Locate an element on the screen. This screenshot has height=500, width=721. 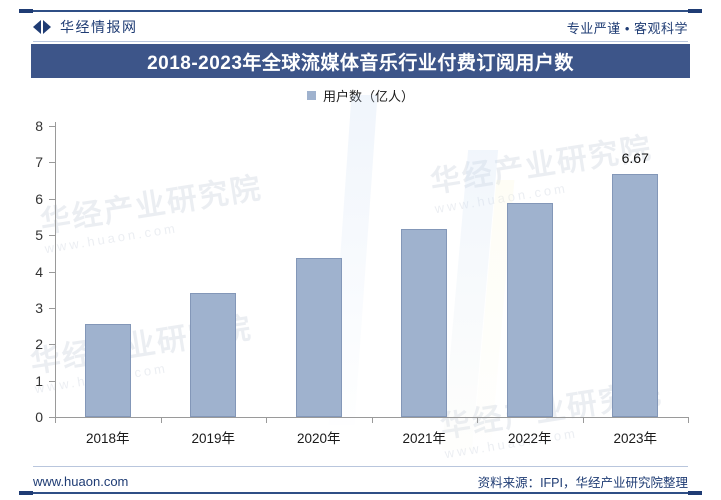
x-axis-tick-label: 2021年 is located at coordinates (424, 438).